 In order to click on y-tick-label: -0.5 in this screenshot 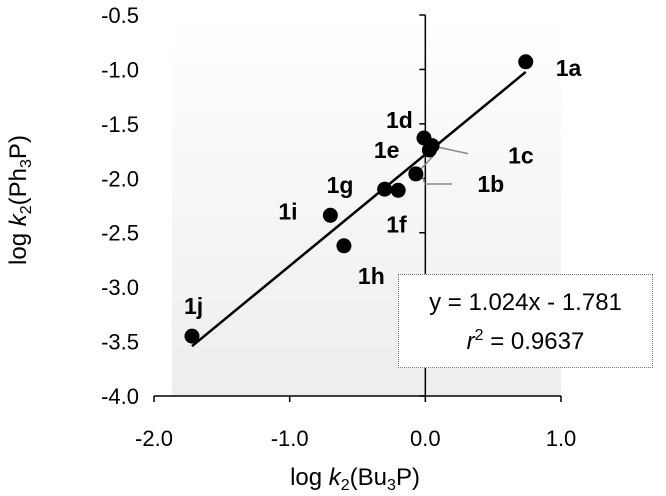, I will do `click(120, 15)`.